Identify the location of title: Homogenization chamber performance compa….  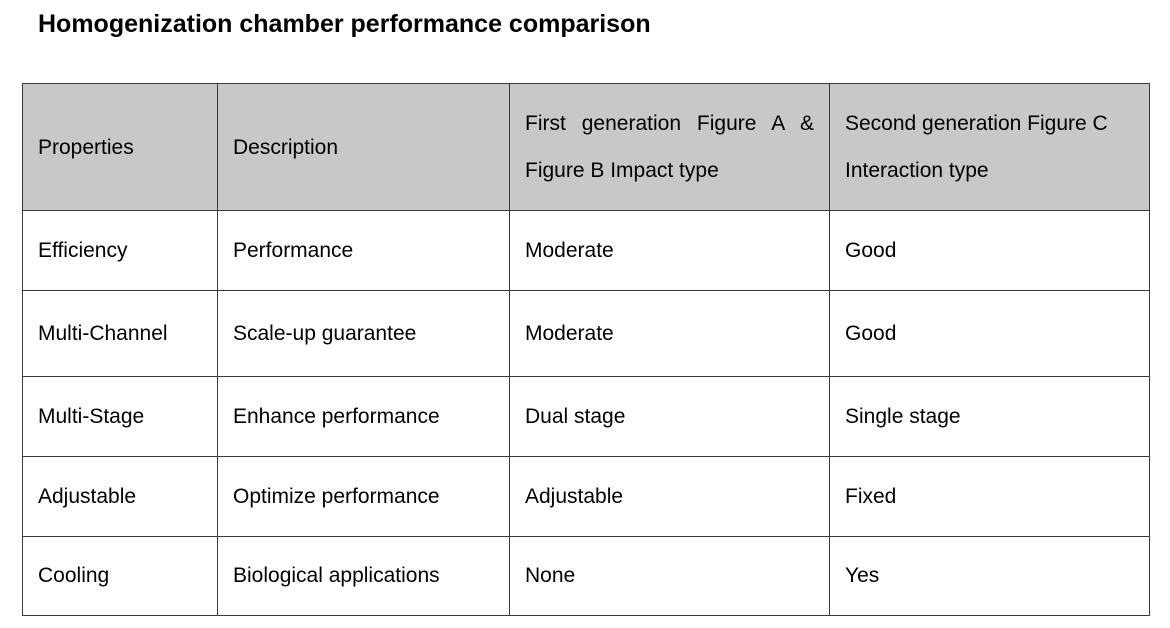
(344, 24).